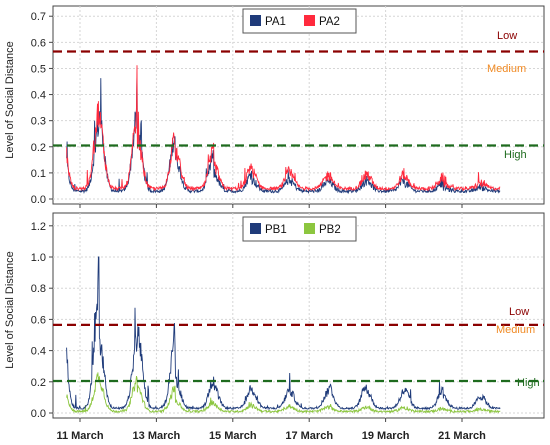 This screenshot has height=445, width=550. I want to click on y-tick-label: 0.7, so click(38, 17).